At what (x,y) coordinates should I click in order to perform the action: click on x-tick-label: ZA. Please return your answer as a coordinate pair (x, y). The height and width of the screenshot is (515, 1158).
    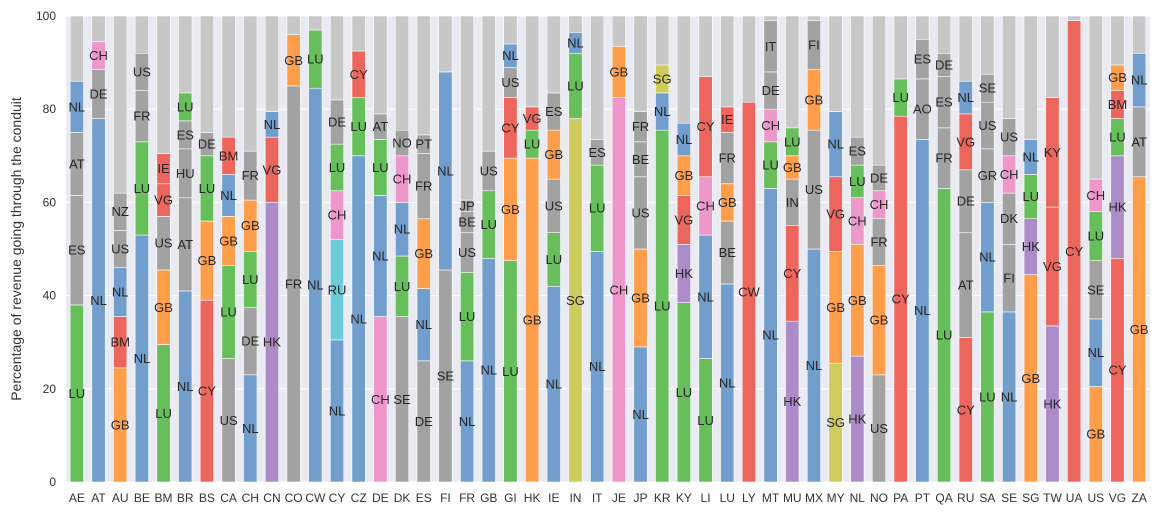
    Looking at the image, I should click on (1138, 498).